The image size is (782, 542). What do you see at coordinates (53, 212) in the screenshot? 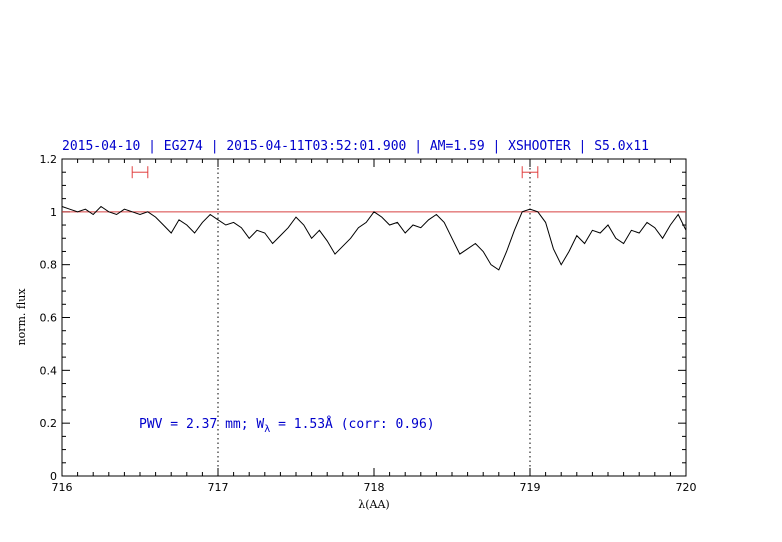
I see `y-tick-label: 1` at bounding box center [53, 212].